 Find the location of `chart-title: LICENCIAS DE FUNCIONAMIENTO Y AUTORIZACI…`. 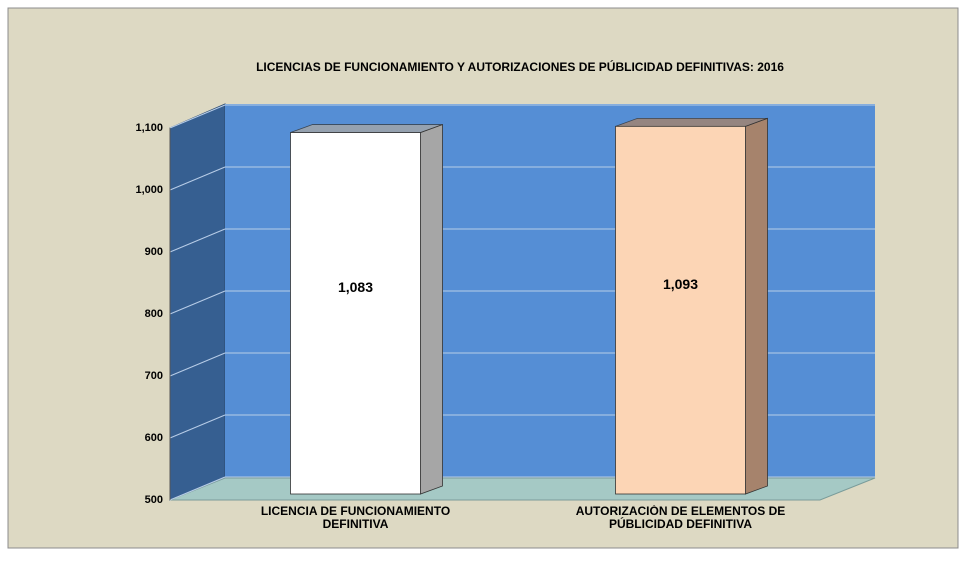

chart-title: LICENCIAS DE FUNCIONAMIENTO Y AUTORIZACI… is located at coordinates (520, 66).